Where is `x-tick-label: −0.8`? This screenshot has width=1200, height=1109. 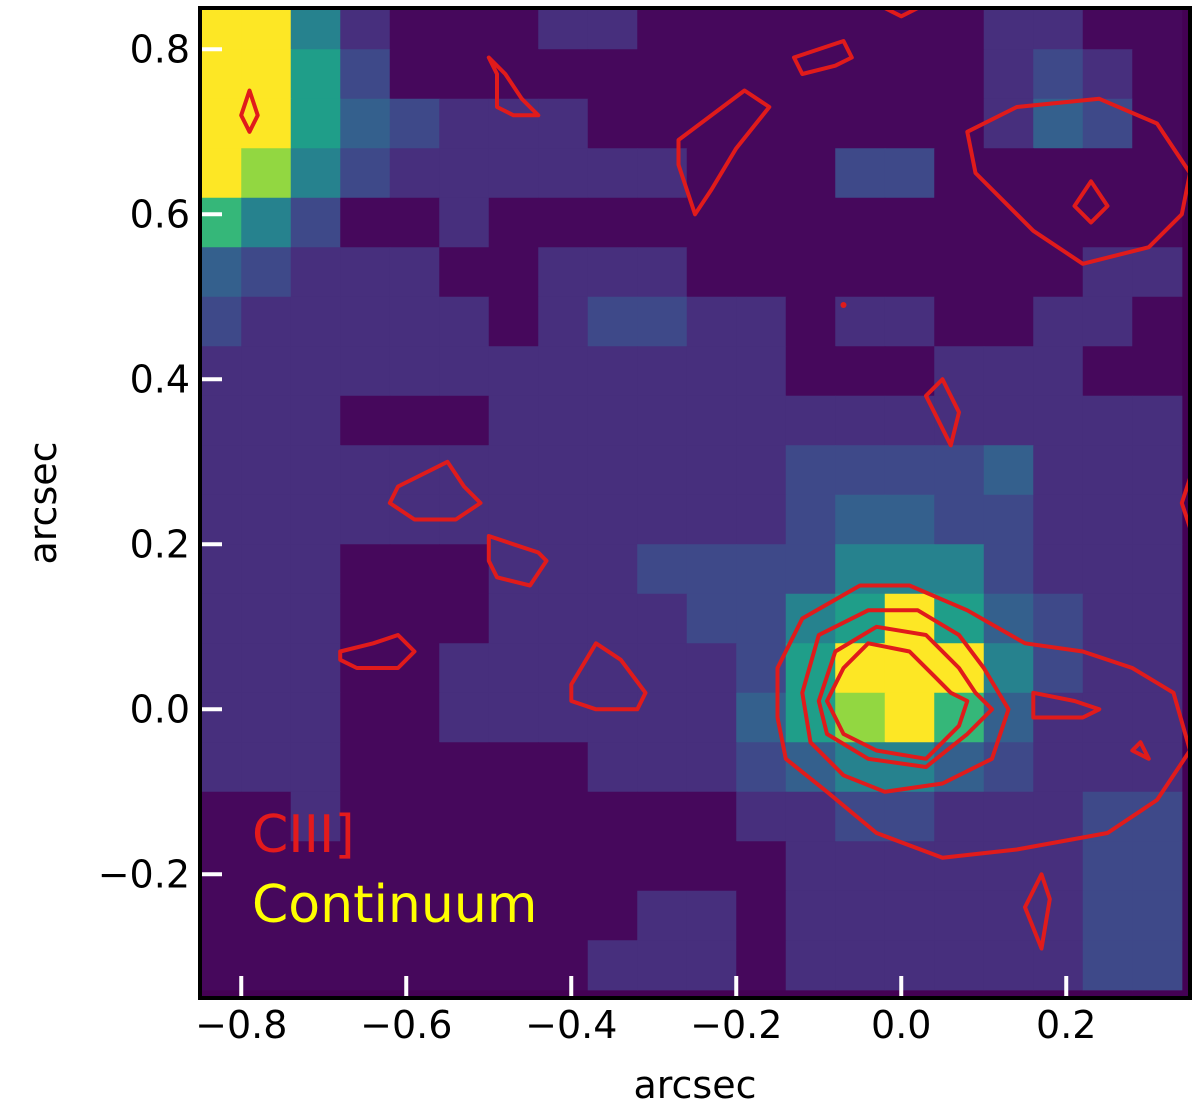 x-tick-label: −0.8 is located at coordinates (241, 1025).